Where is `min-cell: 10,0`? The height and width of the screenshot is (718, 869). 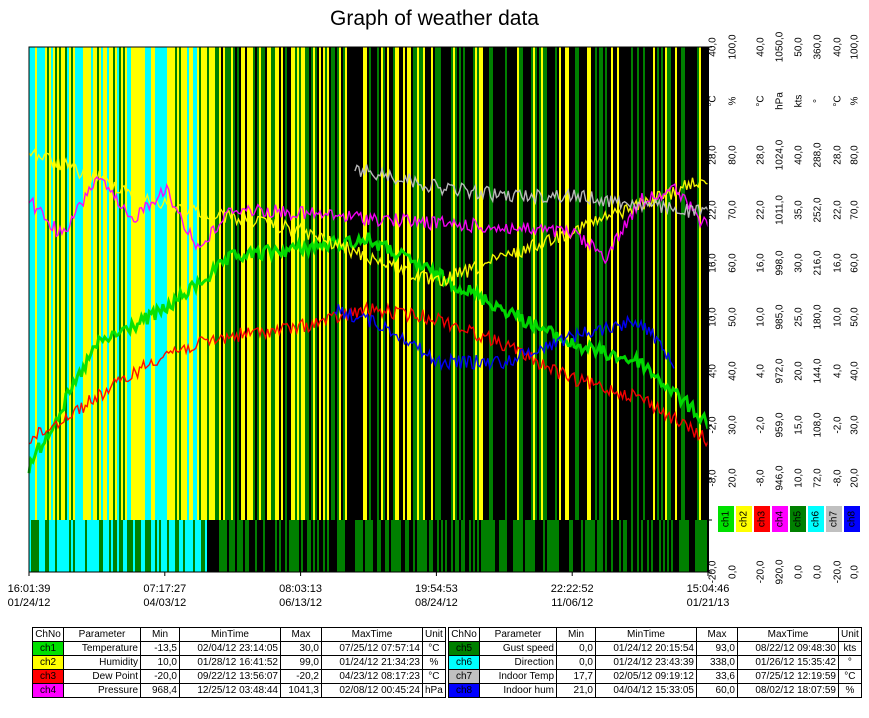
min-cell: 10,0 is located at coordinates (160, 662).